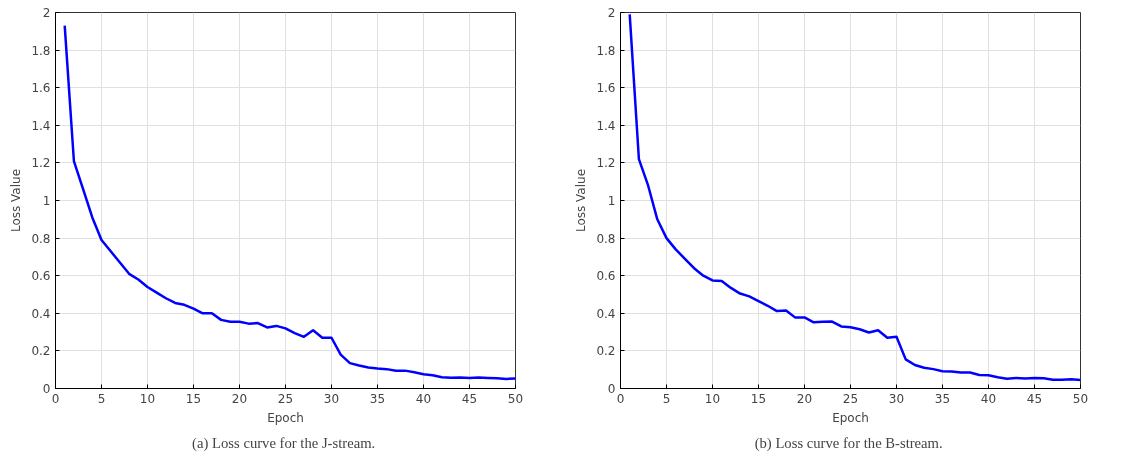  Describe the element at coordinates (284, 443) in the screenshot. I see `text: (a) Loss curve for the J-stream.` at that location.